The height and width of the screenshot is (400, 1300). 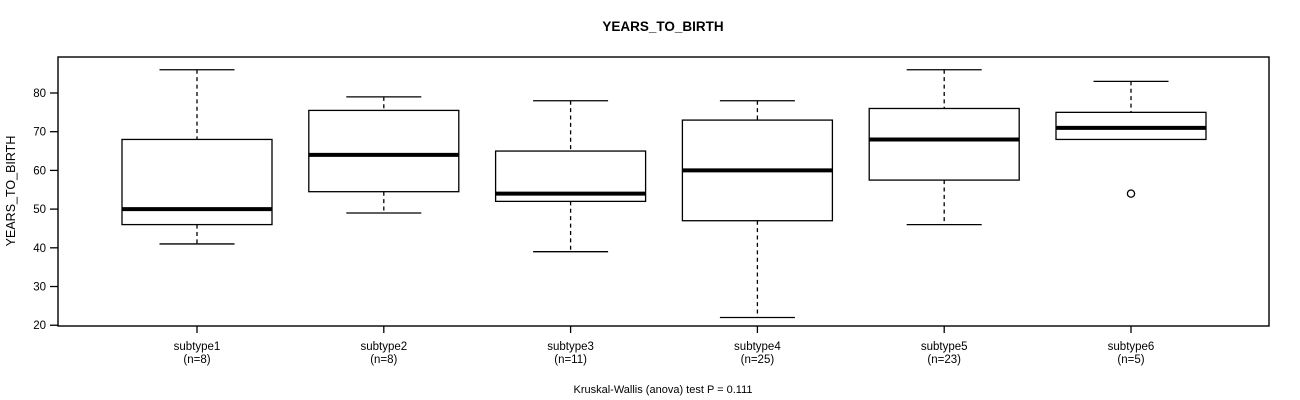 I want to click on box-group-subtype3, so click(x=570, y=176).